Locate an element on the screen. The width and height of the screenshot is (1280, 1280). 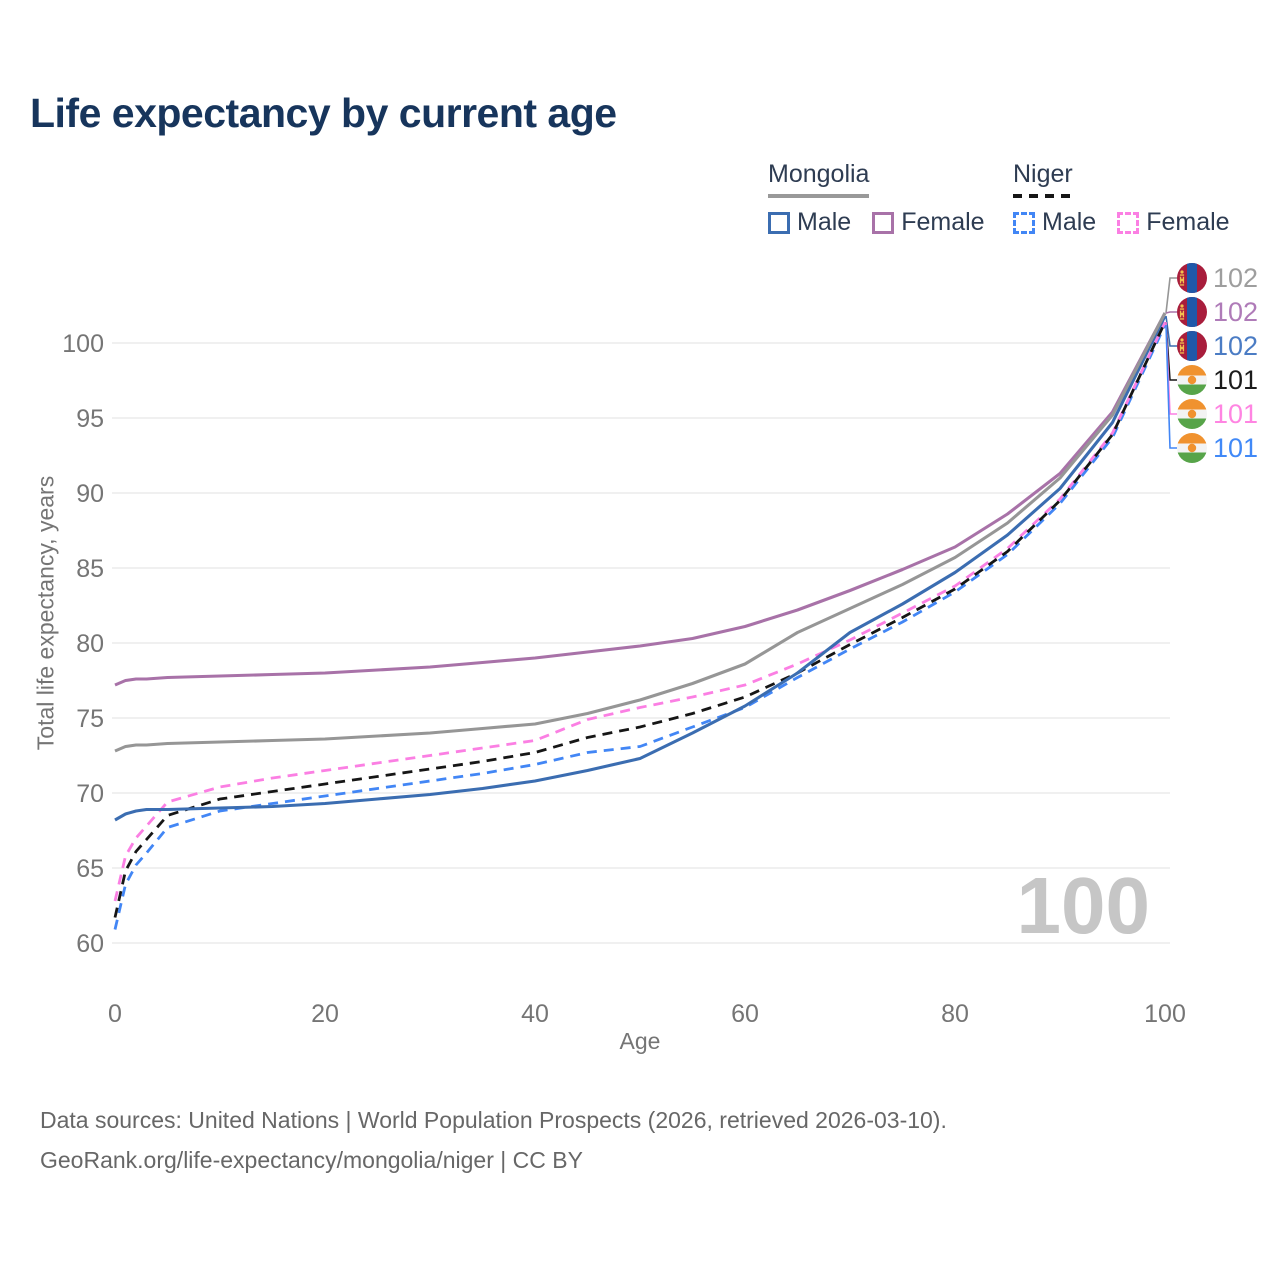
age-counter-watermark: 100 is located at coordinates (1083, 905).